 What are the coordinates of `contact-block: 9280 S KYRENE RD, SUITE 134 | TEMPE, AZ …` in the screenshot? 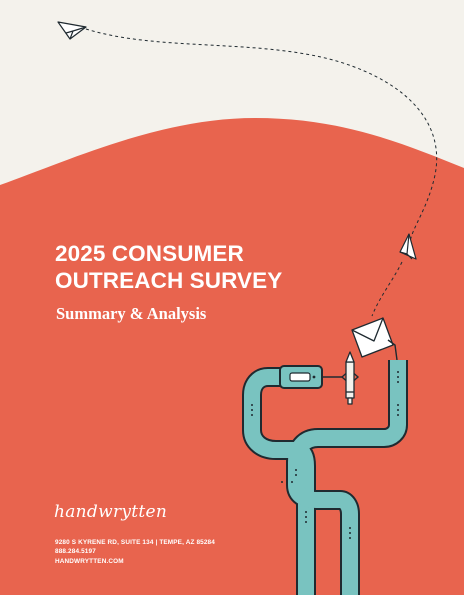 It's located at (135, 552).